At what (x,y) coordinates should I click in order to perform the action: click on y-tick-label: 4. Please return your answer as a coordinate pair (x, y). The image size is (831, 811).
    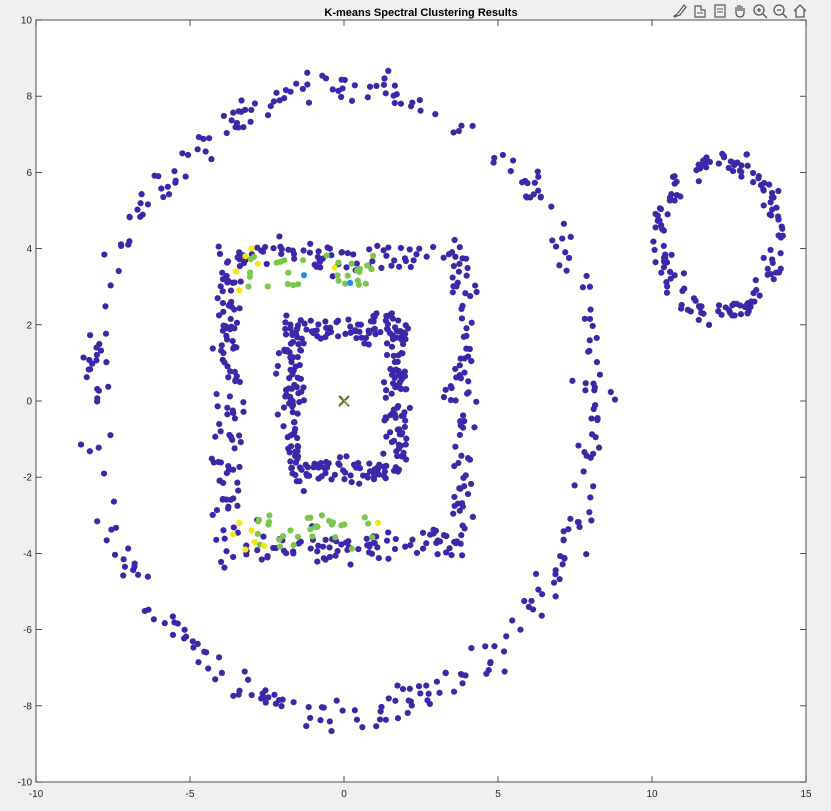
    Looking at the image, I should click on (29, 249).